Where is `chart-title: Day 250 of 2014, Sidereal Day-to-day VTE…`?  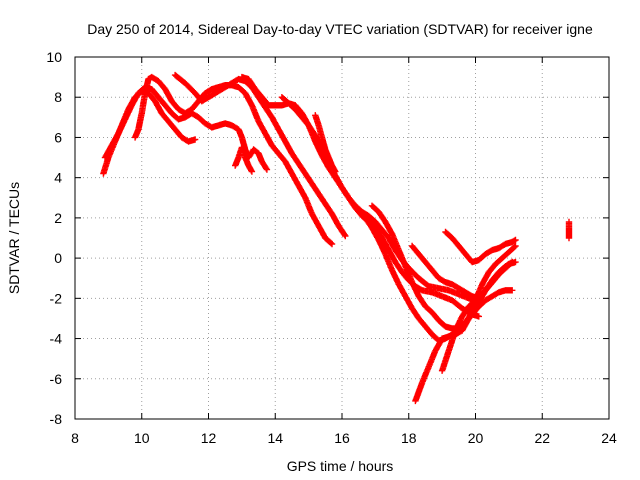
chart-title: Day 250 of 2014, Sidereal Day-to-day VTE… is located at coordinates (340, 29).